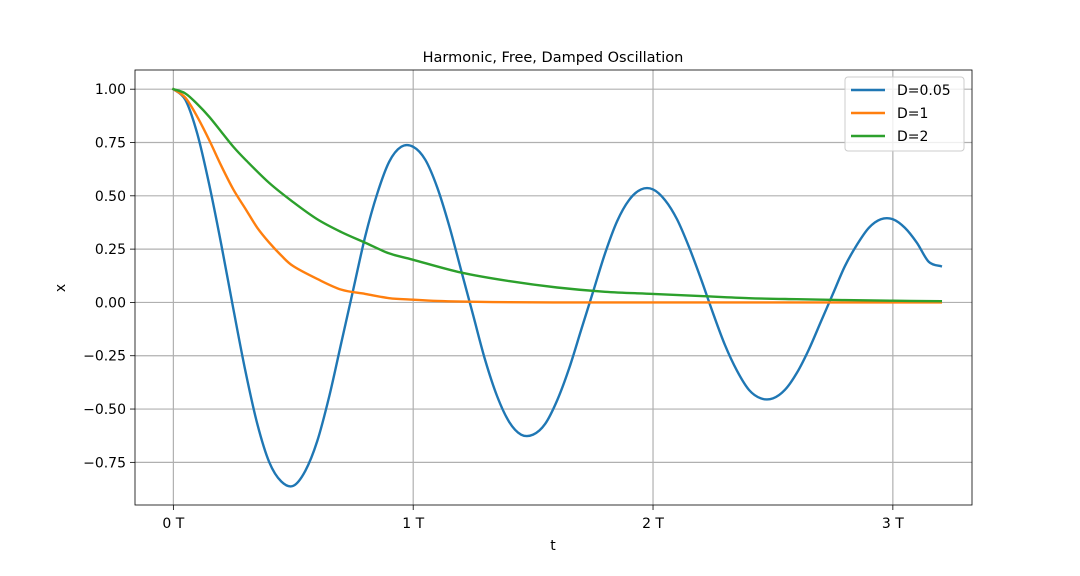 This screenshot has height=576, width=1080. Describe the element at coordinates (413, 524) in the screenshot. I see `x-tick-label: 1 T` at that location.